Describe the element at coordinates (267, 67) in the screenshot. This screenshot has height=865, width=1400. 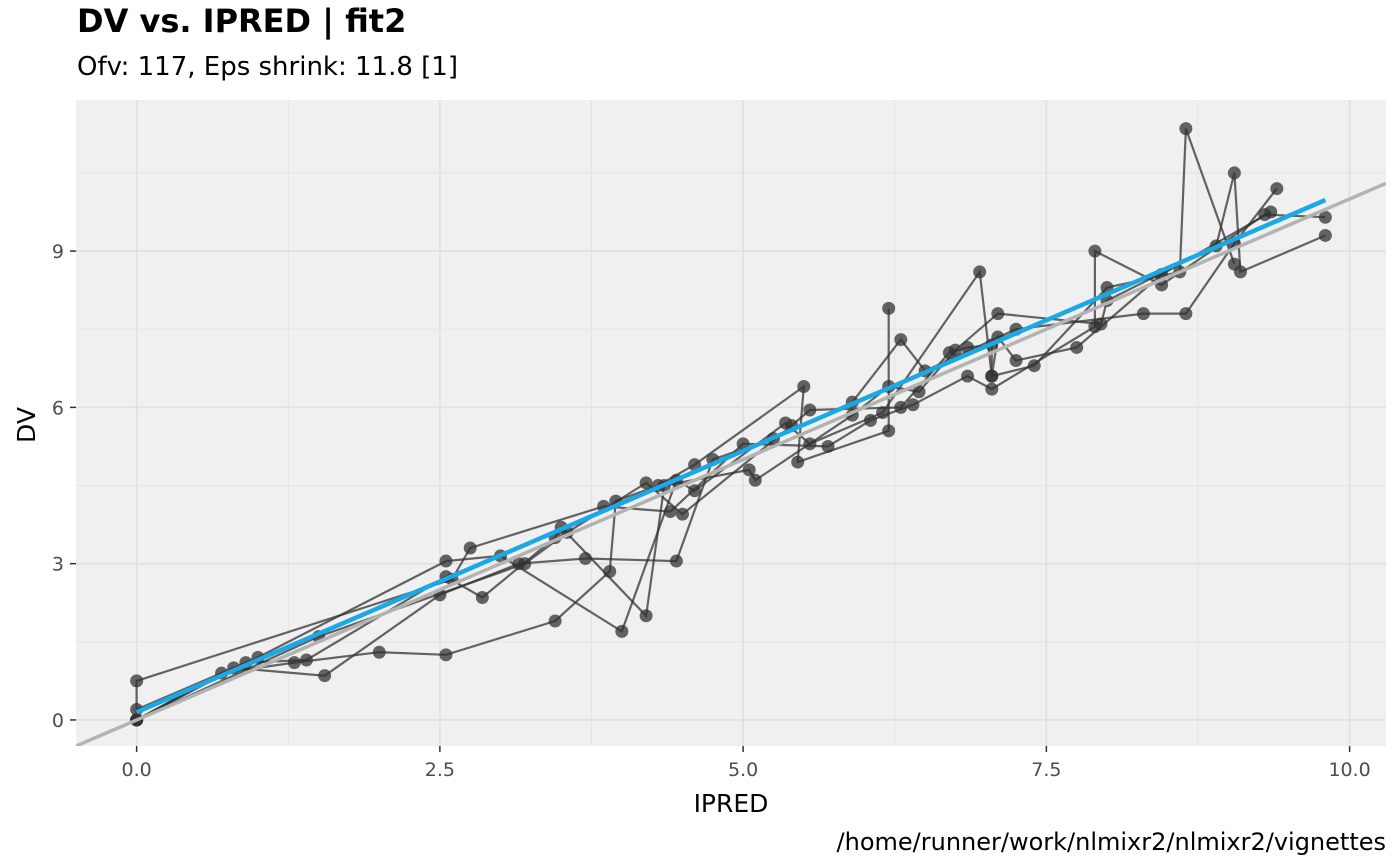
I see `chart-subtitle: Ofv: 117, Eps shrink: 11.8 [1]` at that location.